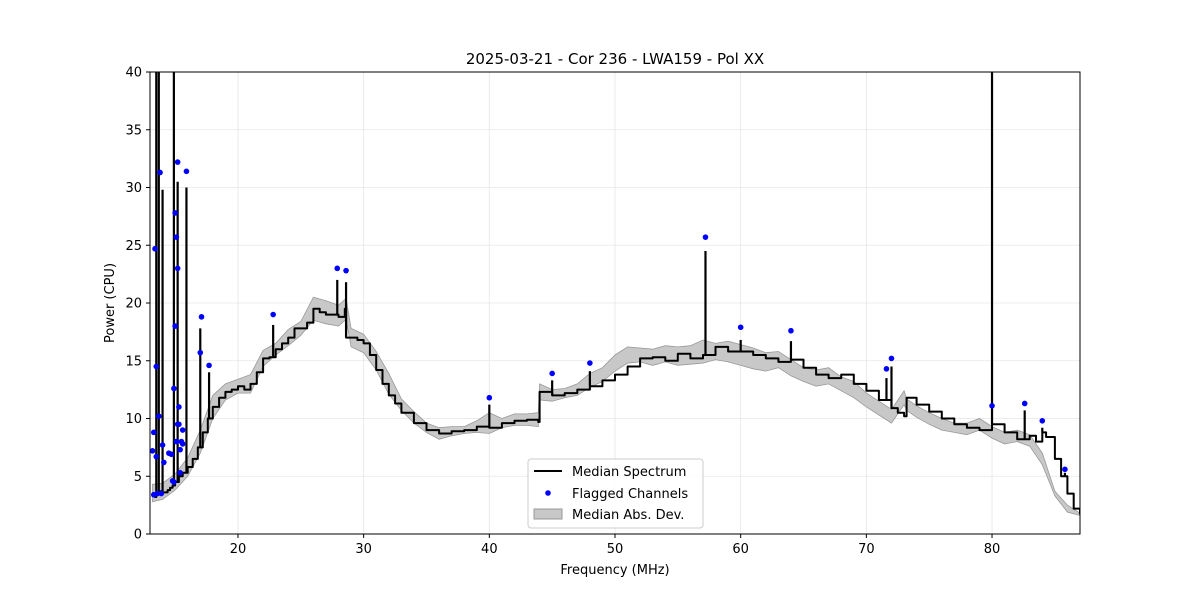  What do you see at coordinates (615, 59) in the screenshot?
I see `chart-title: 2025-03-21 - Cor 236 - LWA159 - Pol XX` at bounding box center [615, 59].